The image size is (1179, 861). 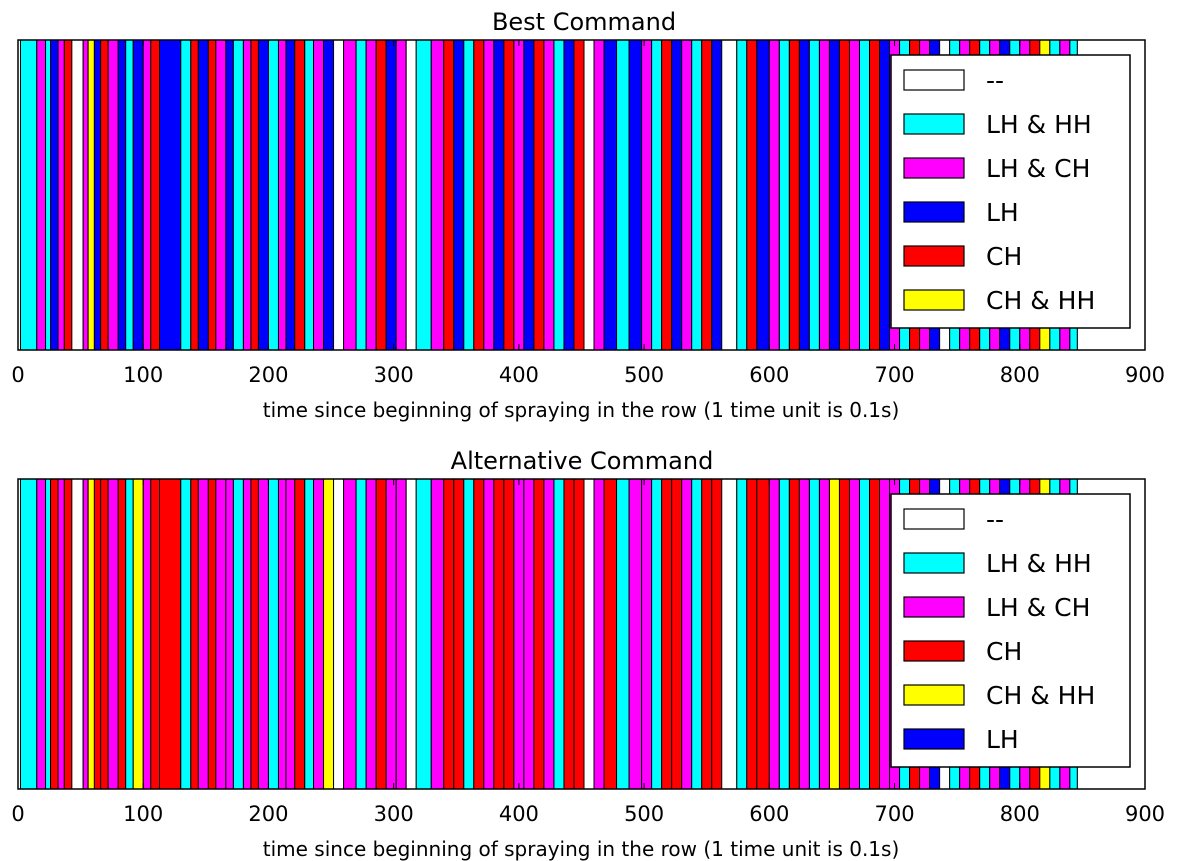 I want to click on legend-swatches, so click(x=934, y=190).